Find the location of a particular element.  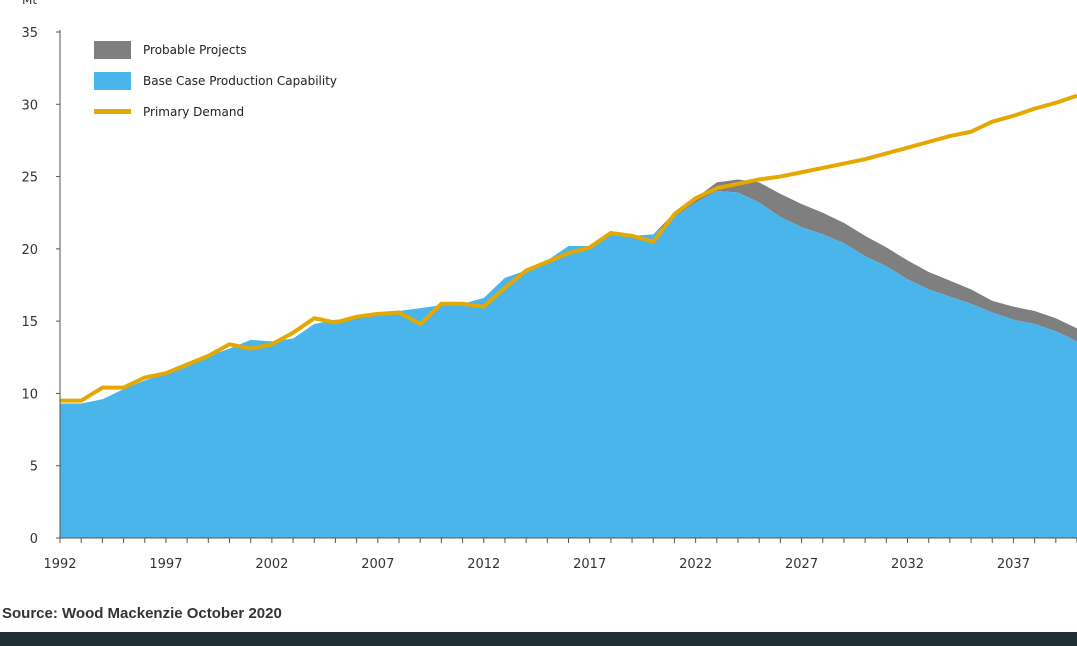

x-tick-label: 2027 is located at coordinates (801, 564).